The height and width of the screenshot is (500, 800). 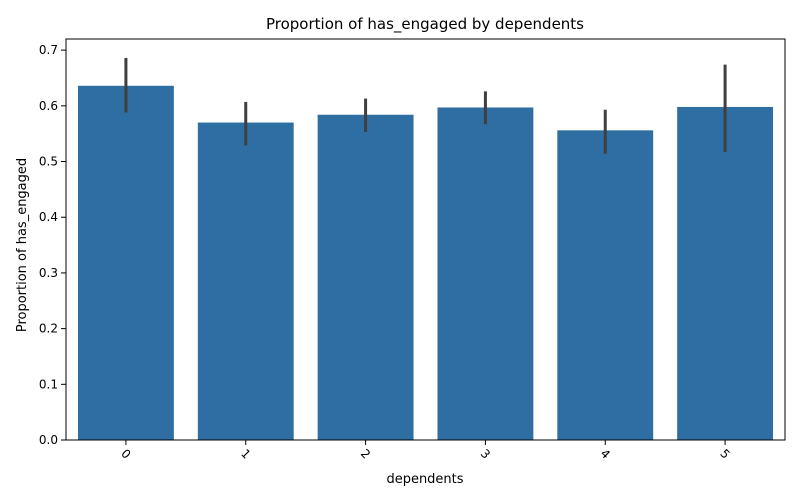 What do you see at coordinates (425, 105) in the screenshot?
I see `errorbars-layer` at bounding box center [425, 105].